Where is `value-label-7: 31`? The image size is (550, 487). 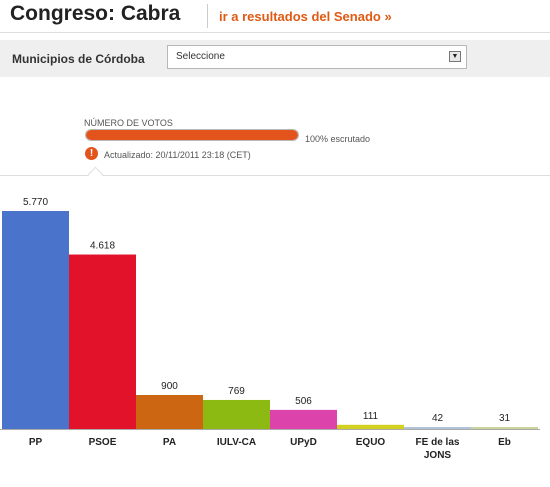
value-label-7: 31 is located at coordinates (505, 418).